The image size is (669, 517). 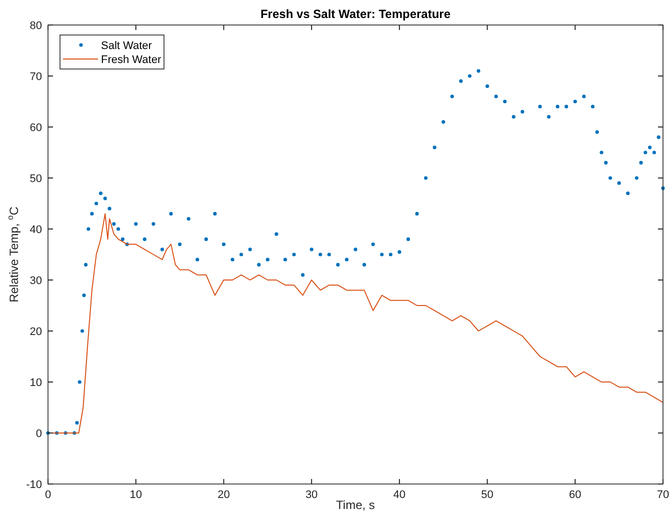 What do you see at coordinates (36, 281) in the screenshot?
I see `y-tick-label: 30` at bounding box center [36, 281].